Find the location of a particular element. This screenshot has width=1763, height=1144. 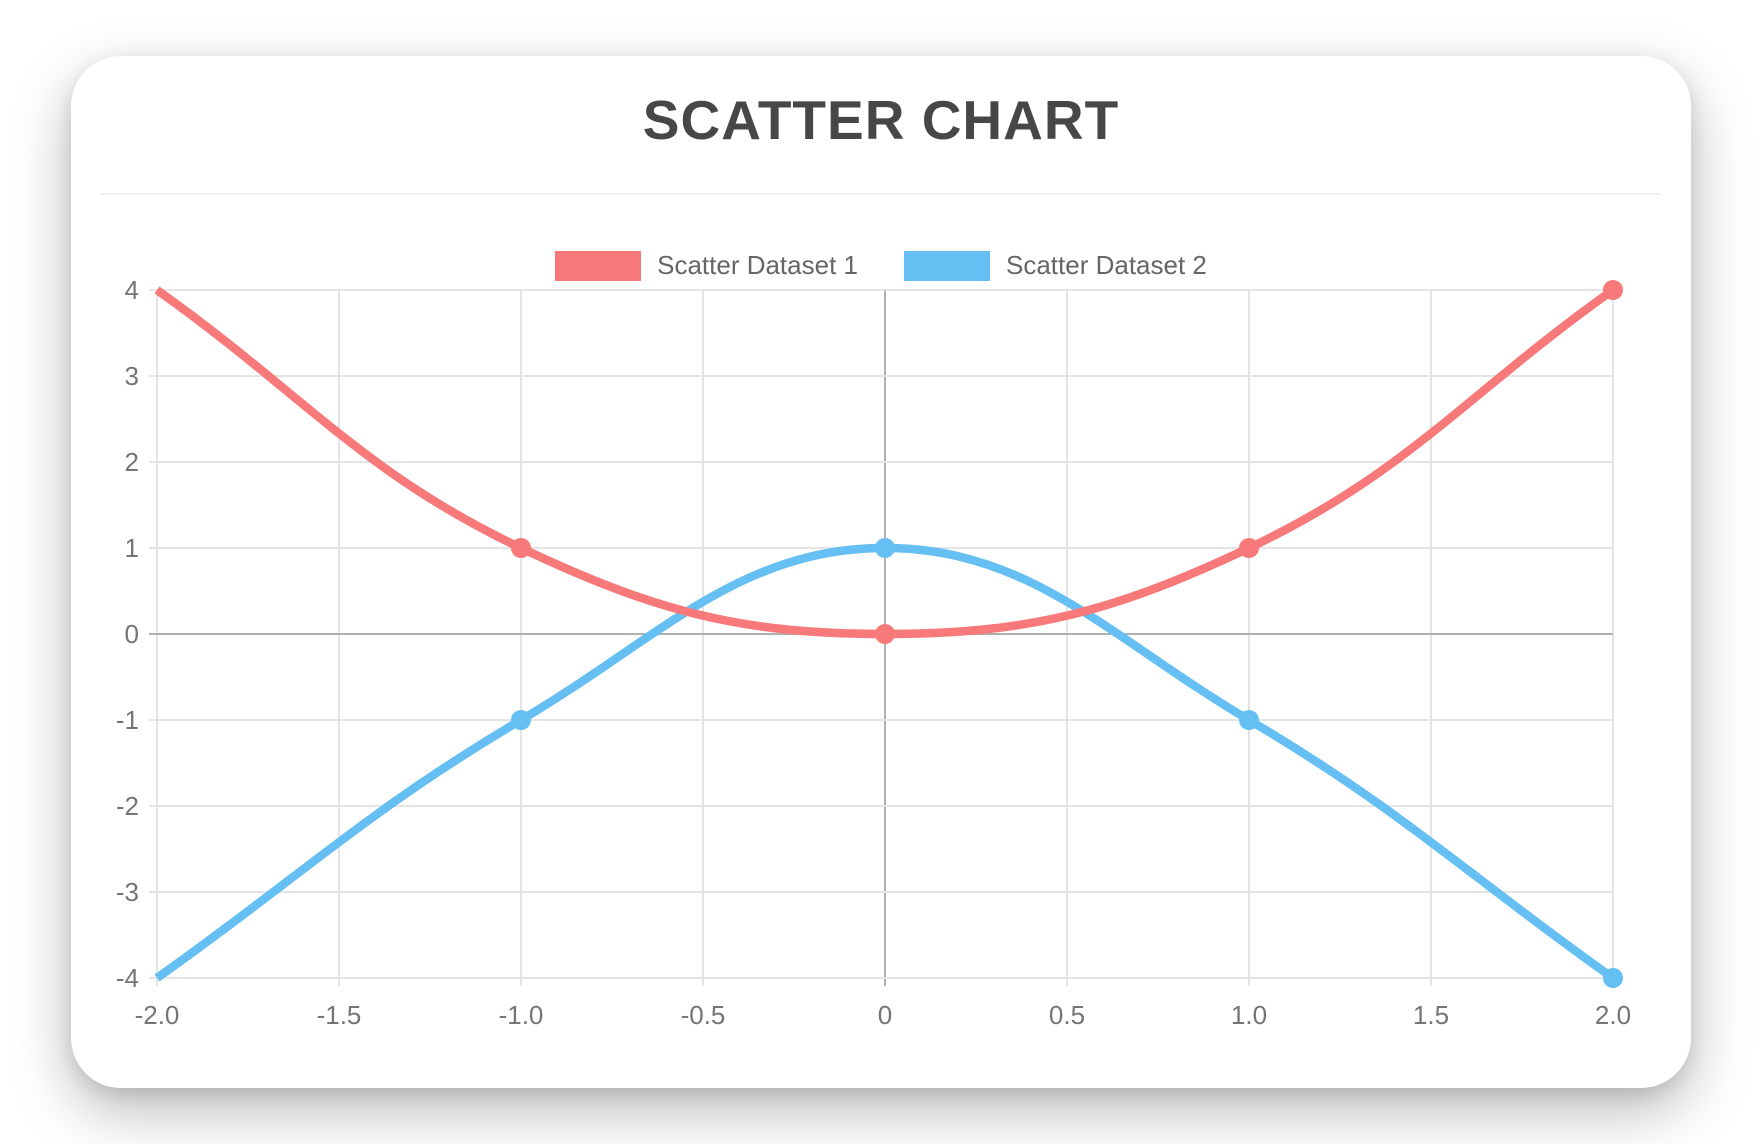

y-tick-label: -1 is located at coordinates (127, 720).